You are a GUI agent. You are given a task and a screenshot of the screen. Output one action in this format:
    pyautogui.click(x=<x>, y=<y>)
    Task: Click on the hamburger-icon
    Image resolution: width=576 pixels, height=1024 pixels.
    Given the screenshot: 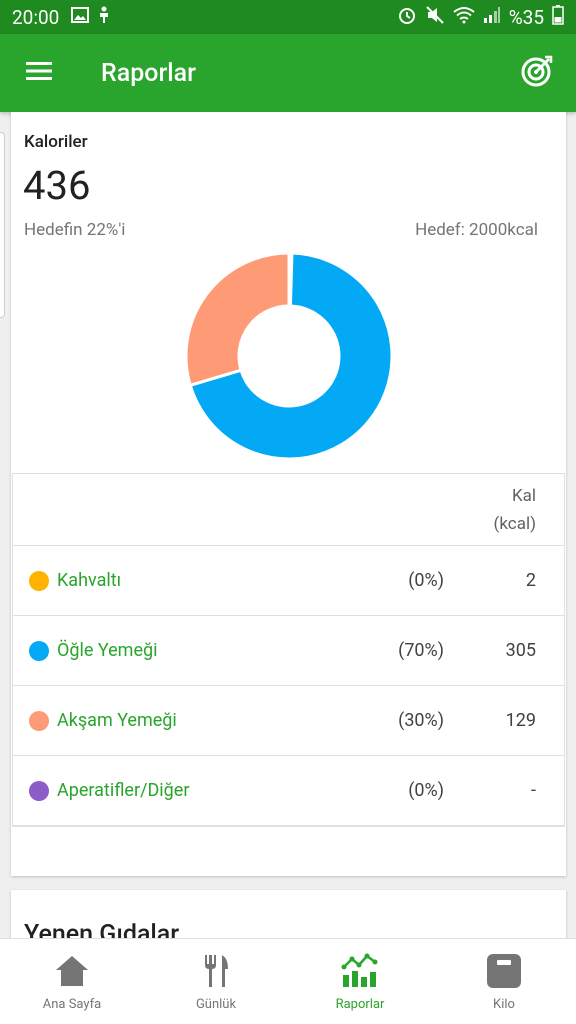 What is the action you would take?
    pyautogui.click(x=39, y=73)
    